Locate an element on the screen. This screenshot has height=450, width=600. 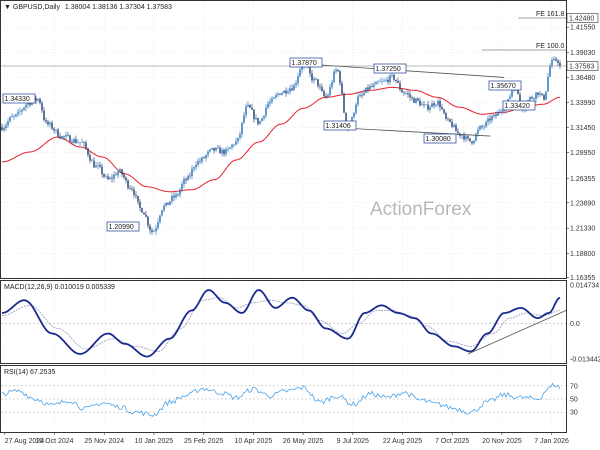
price-tick-label: 1.18800 is located at coordinates (582, 254).